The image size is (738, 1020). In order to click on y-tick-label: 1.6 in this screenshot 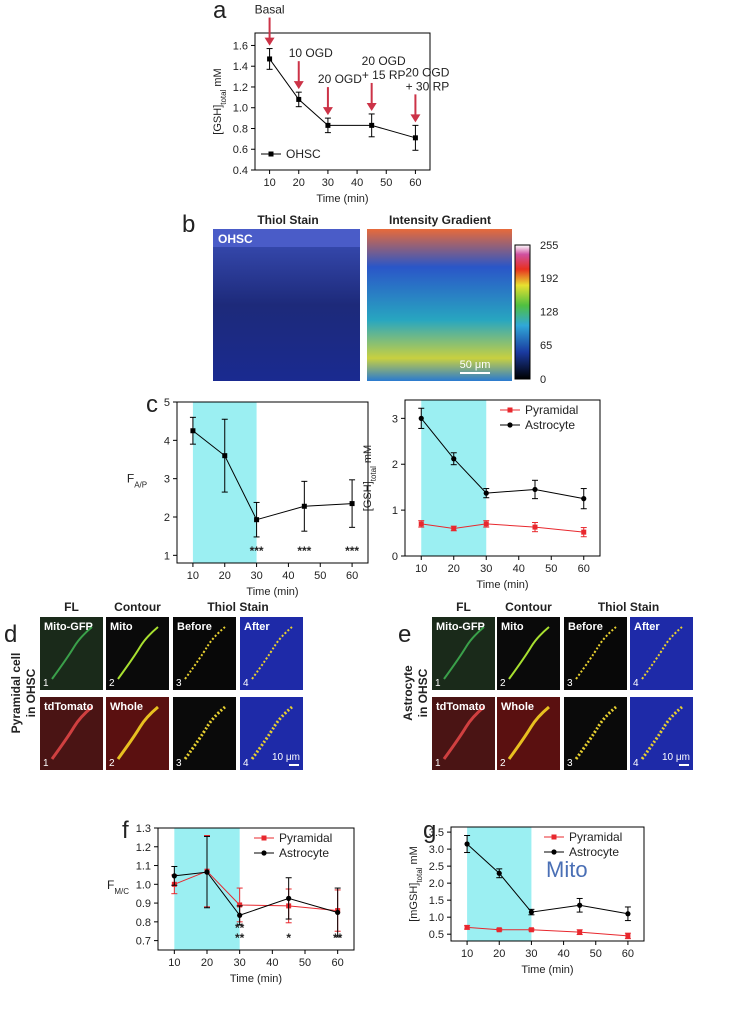, I will do `click(240, 46)`.